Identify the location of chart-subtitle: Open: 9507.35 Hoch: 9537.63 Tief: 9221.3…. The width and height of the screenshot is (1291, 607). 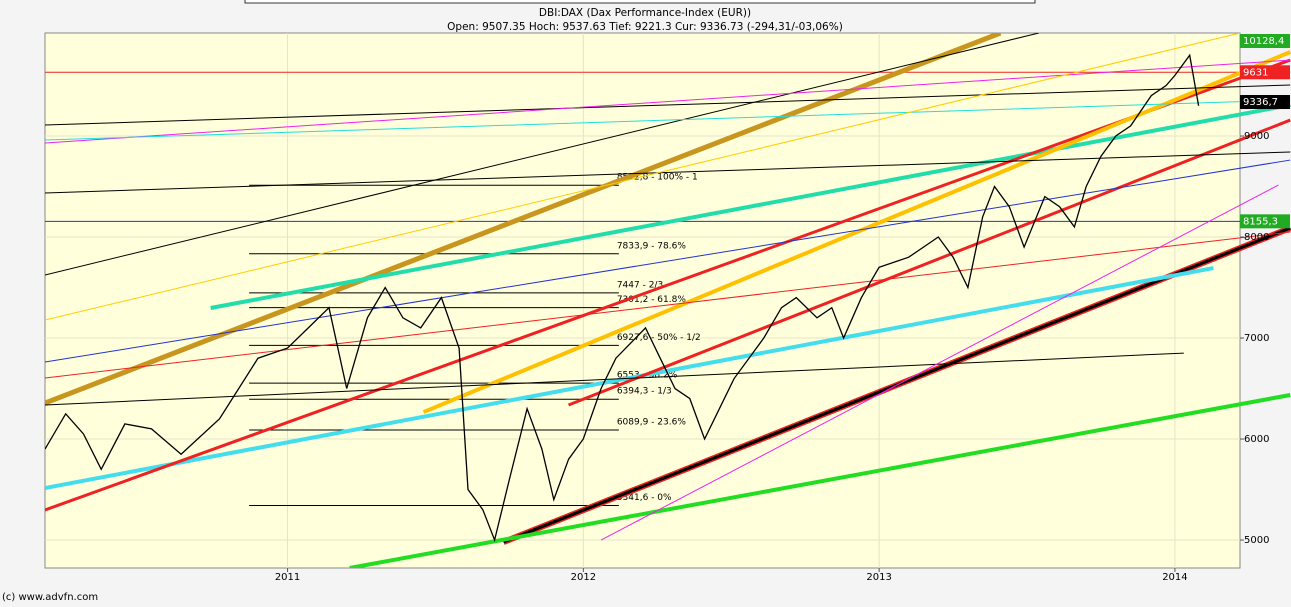
(645, 27).